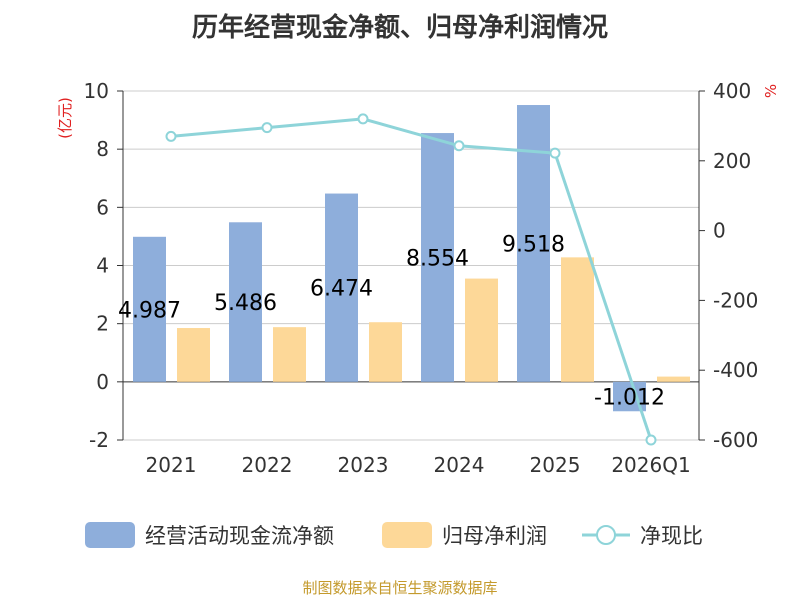 The height and width of the screenshot is (600, 800). Describe the element at coordinates (719, 231) in the screenshot. I see `right-tick-label: 0` at that location.